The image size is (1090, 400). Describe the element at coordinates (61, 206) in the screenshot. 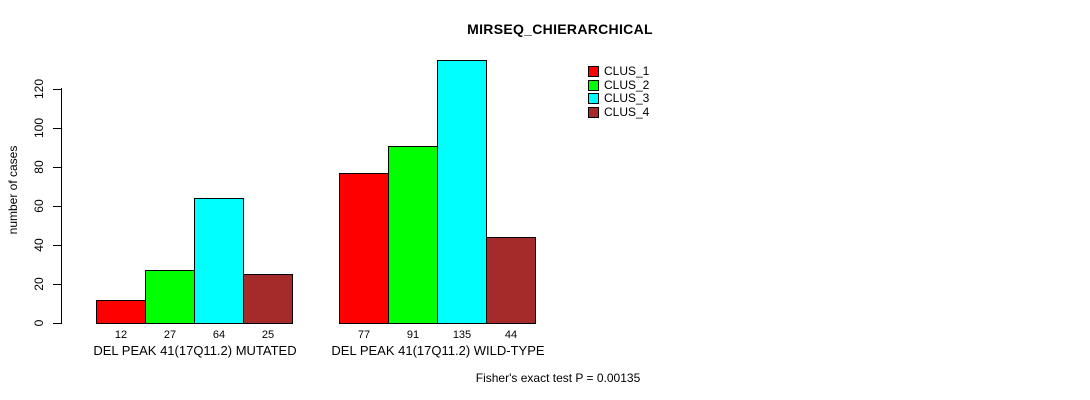

I see `y-axis-line` at that location.